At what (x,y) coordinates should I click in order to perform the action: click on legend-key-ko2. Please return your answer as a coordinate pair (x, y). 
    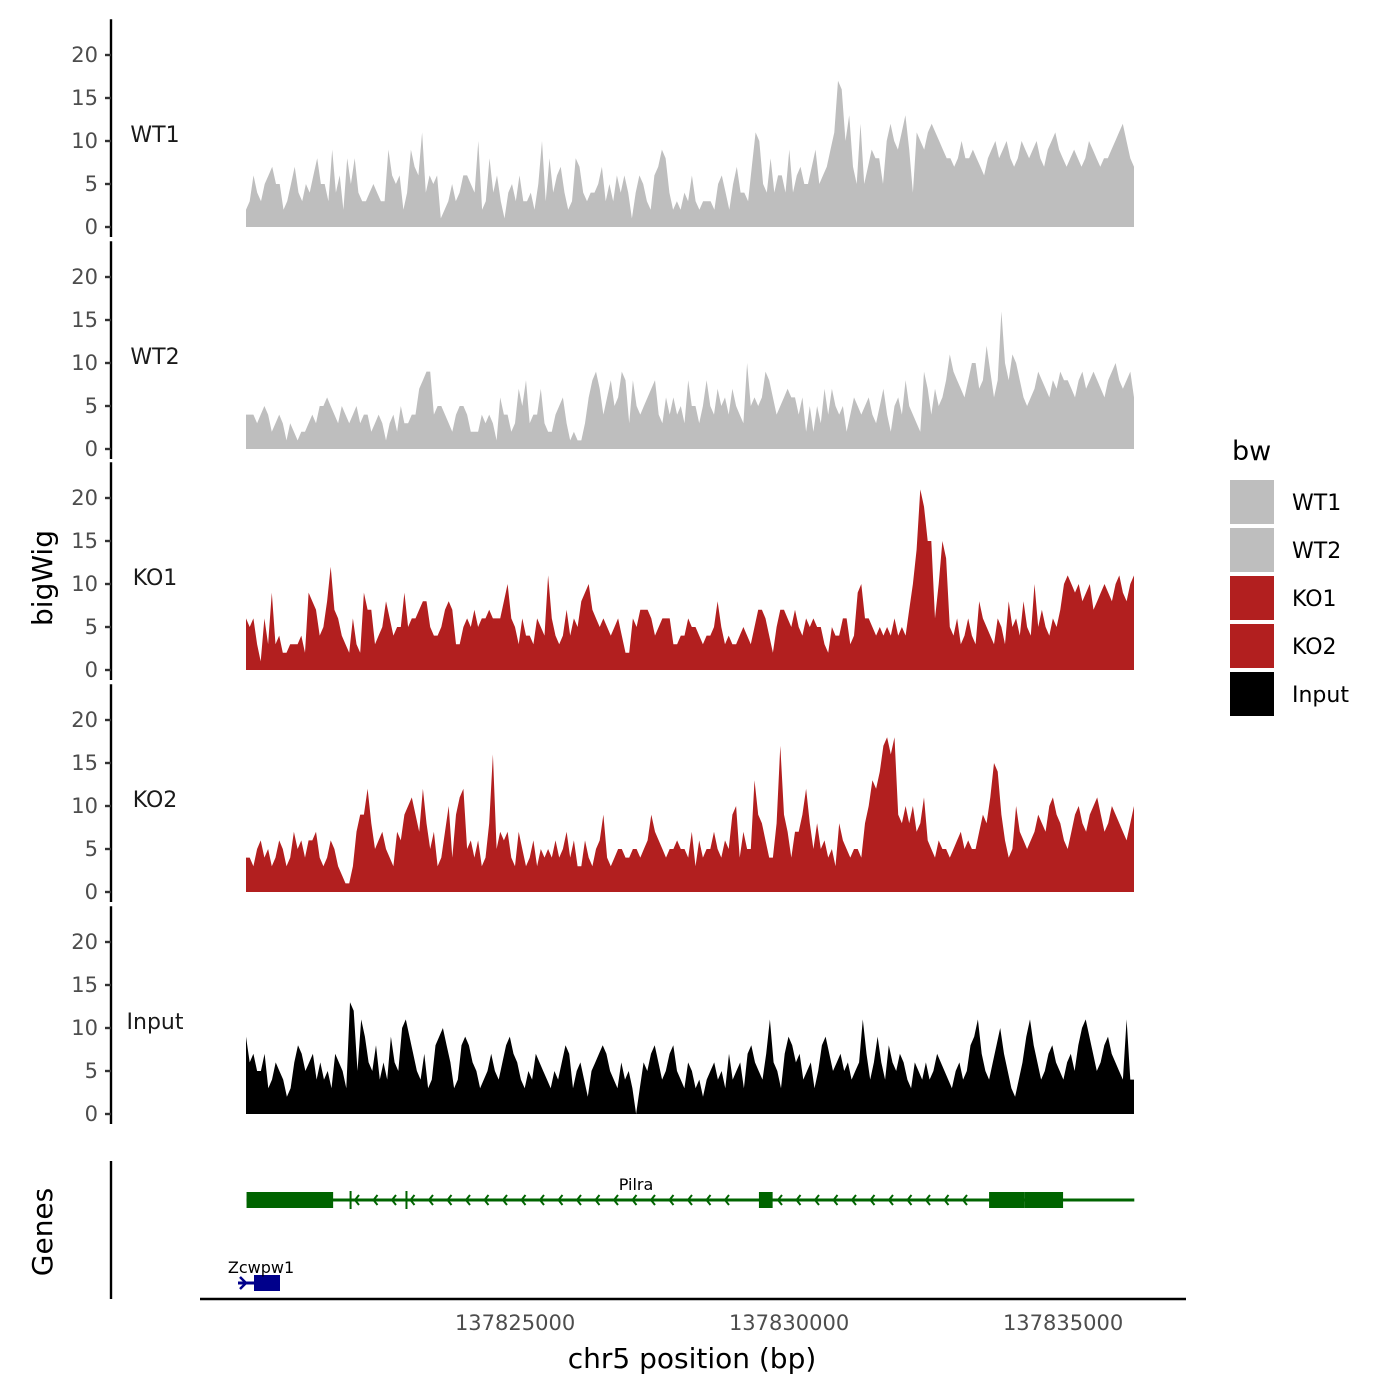
    Looking at the image, I should click on (1252, 646).